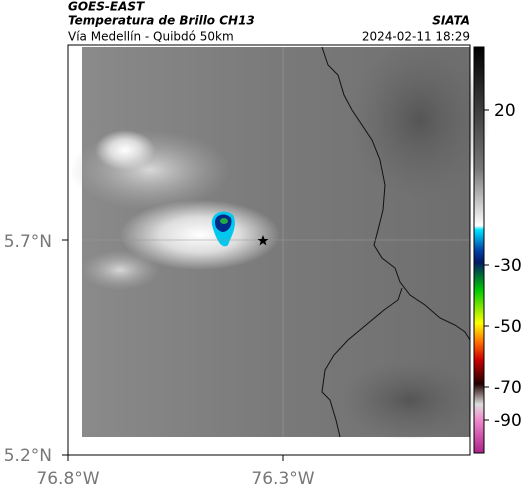  I want to click on lon-tick-label: 76.8°W, so click(67, 479).